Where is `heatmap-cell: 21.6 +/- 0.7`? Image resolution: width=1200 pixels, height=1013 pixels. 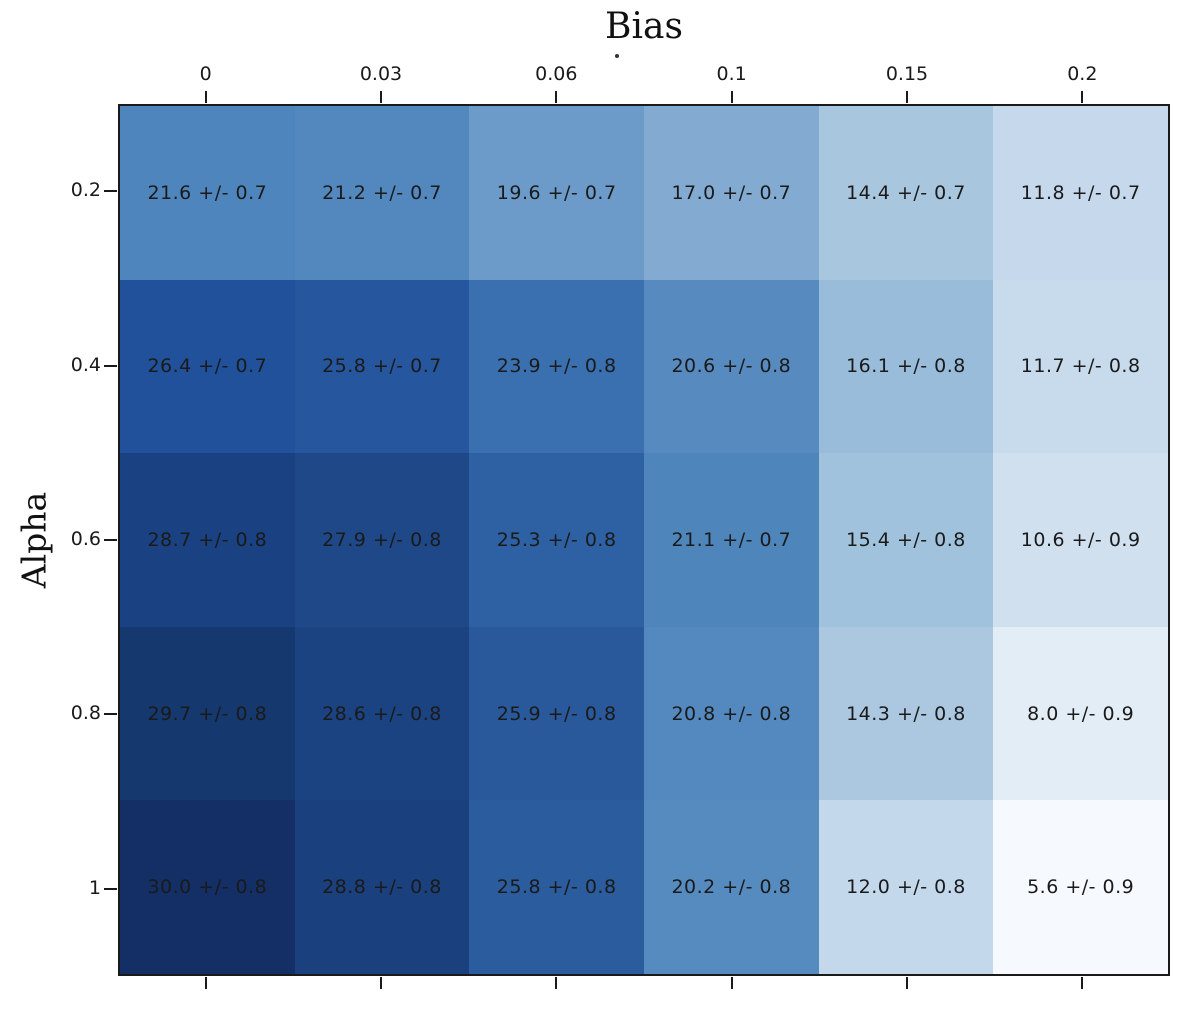
heatmap-cell: 21.6 +/- 0.7 is located at coordinates (207, 193).